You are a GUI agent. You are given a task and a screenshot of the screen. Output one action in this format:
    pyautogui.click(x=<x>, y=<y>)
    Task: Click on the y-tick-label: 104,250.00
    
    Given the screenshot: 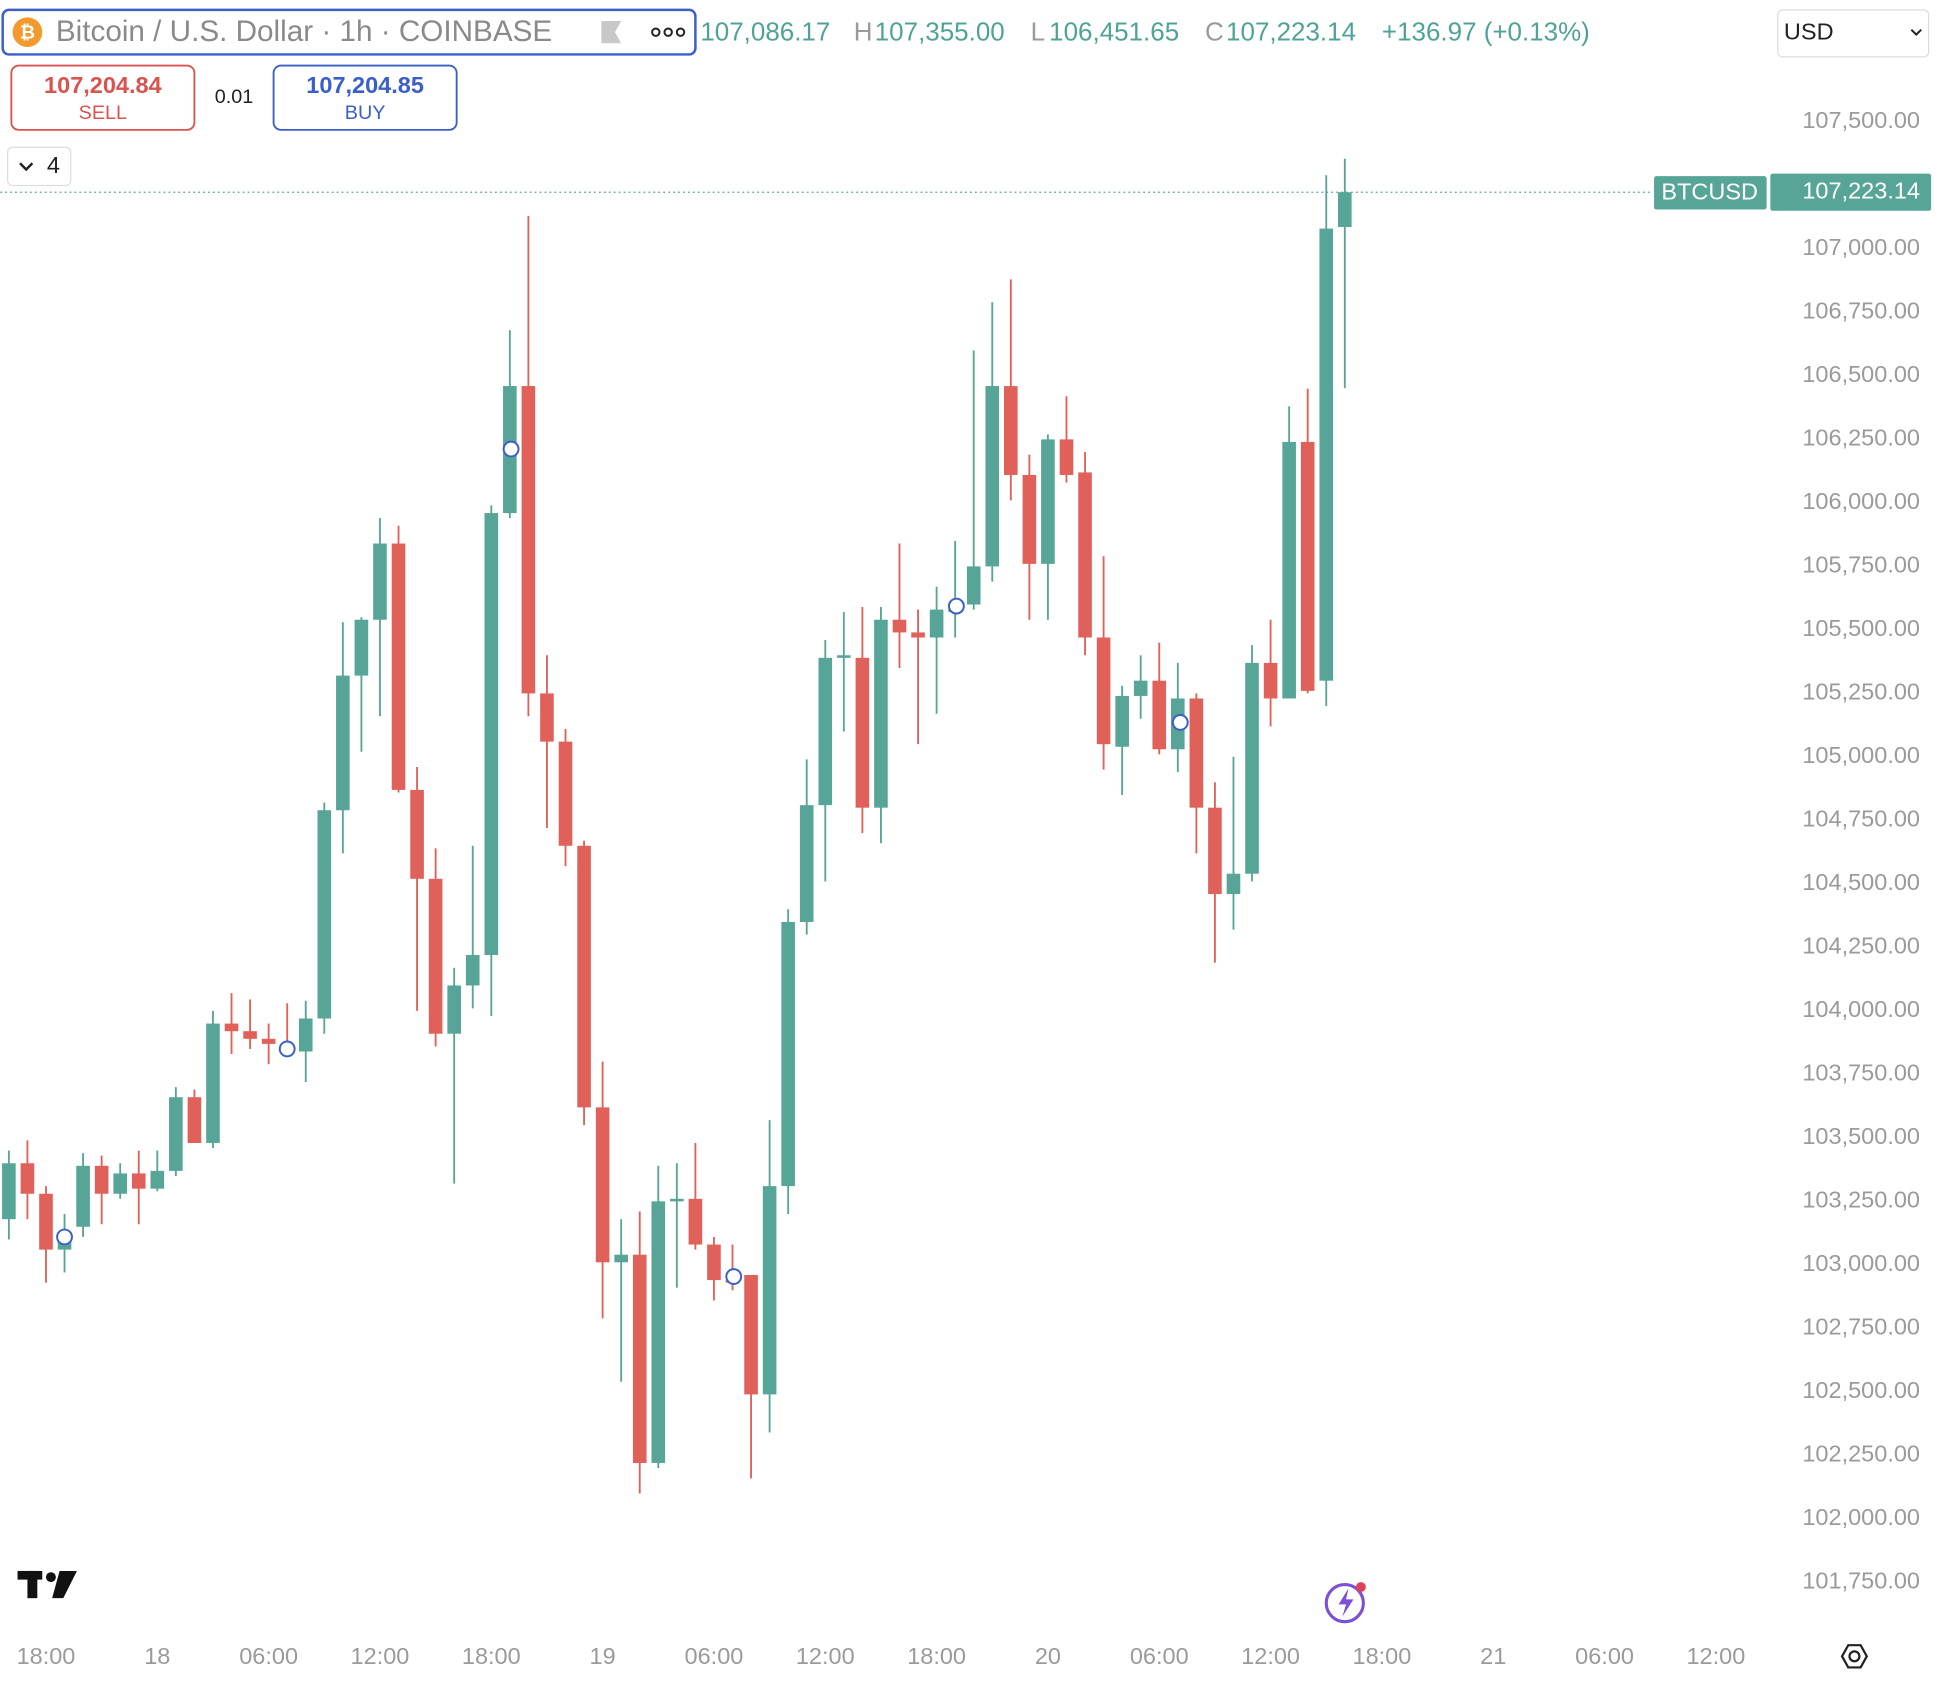 What is the action you would take?
    pyautogui.click(x=1861, y=946)
    